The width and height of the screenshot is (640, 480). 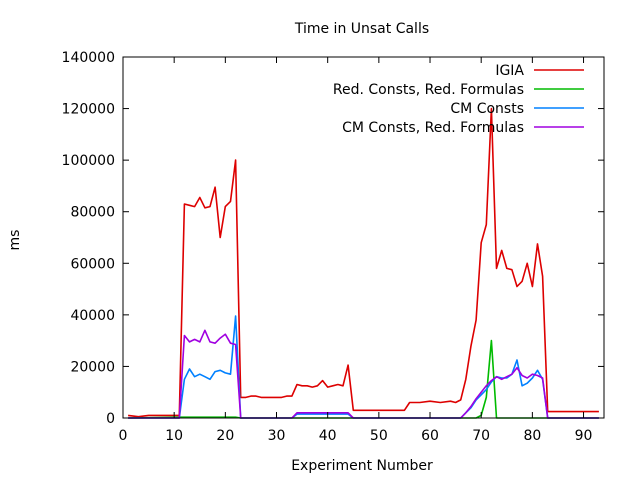 I want to click on x-tick-label: 80, so click(x=532, y=436).